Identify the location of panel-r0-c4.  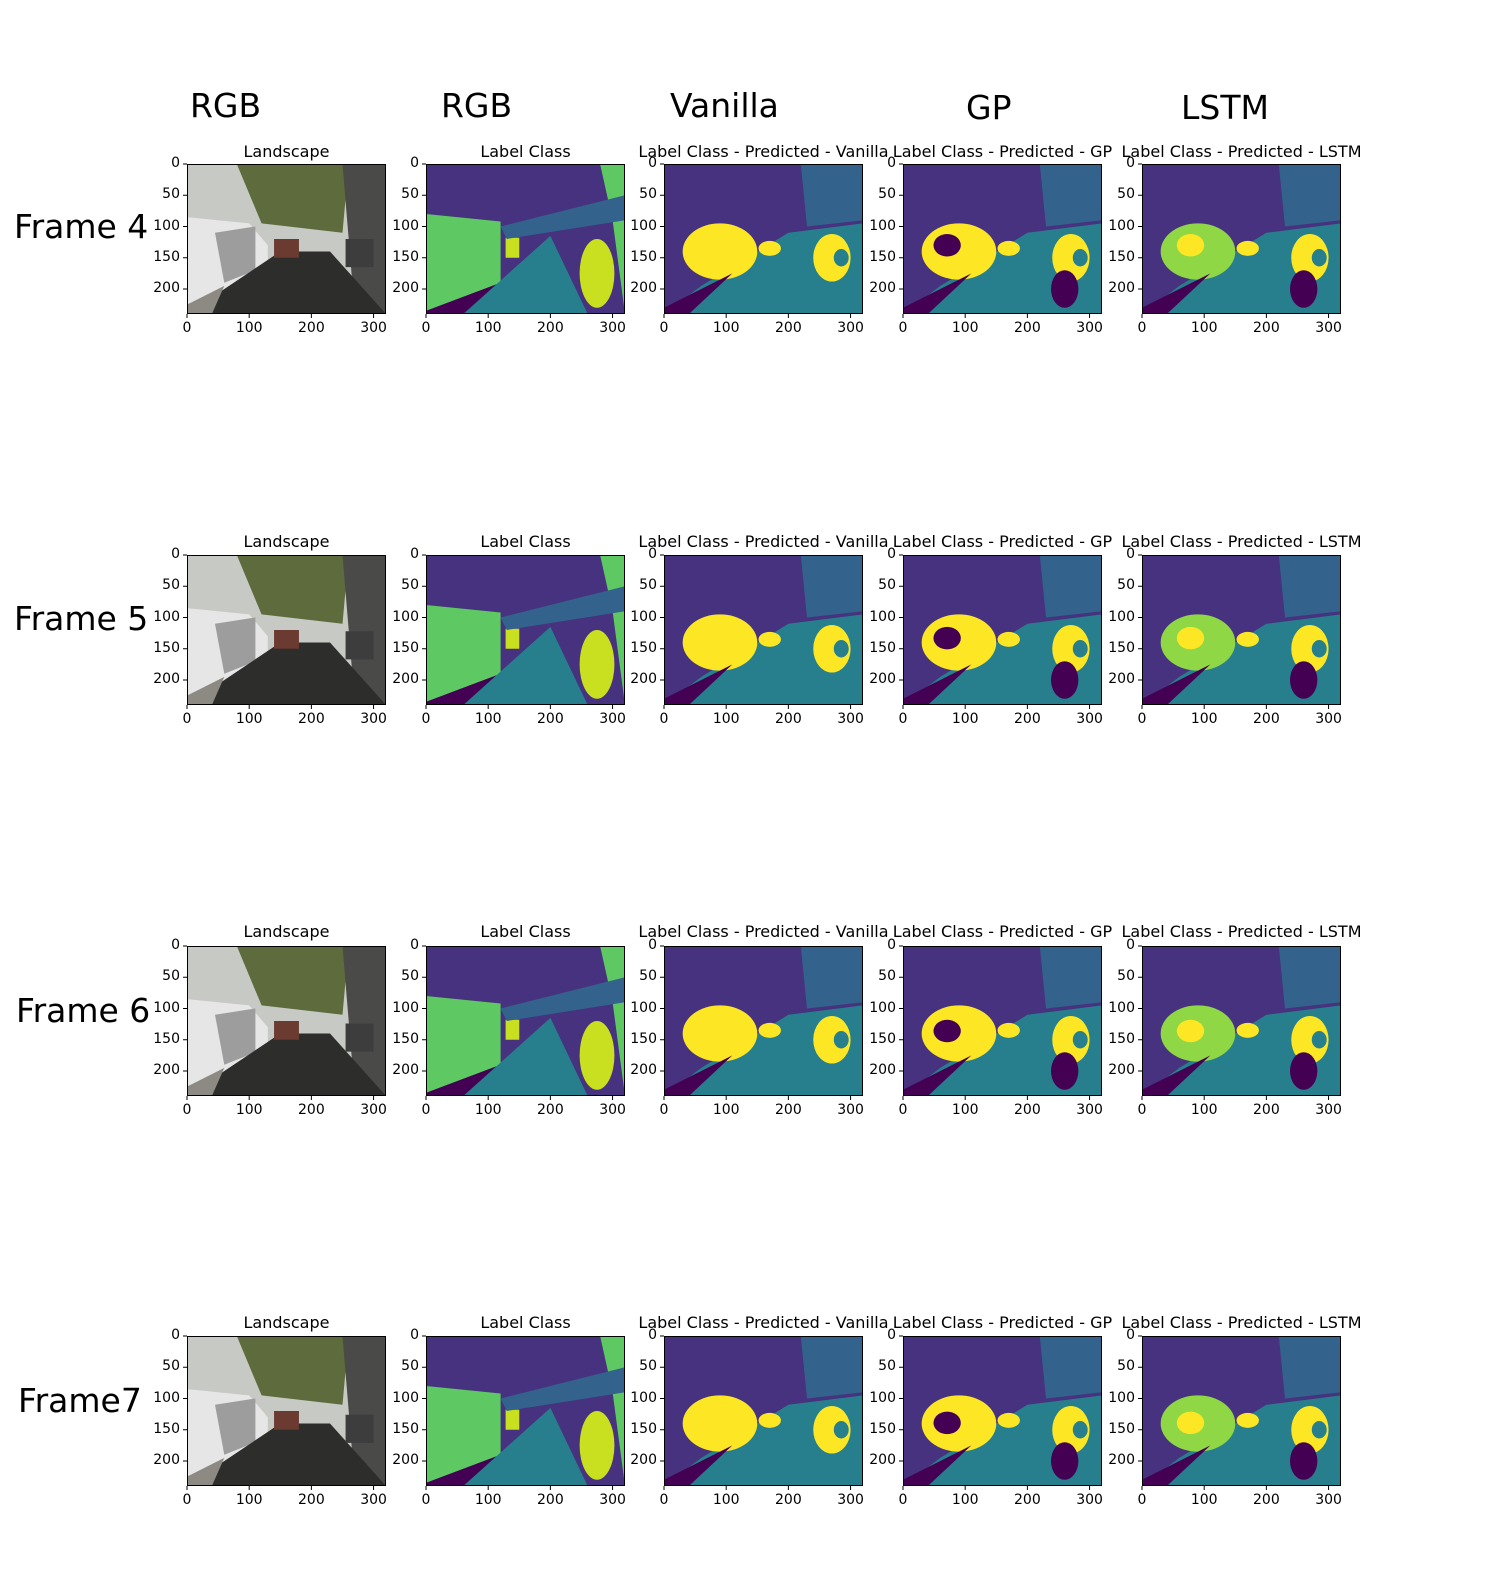
(1239, 240).